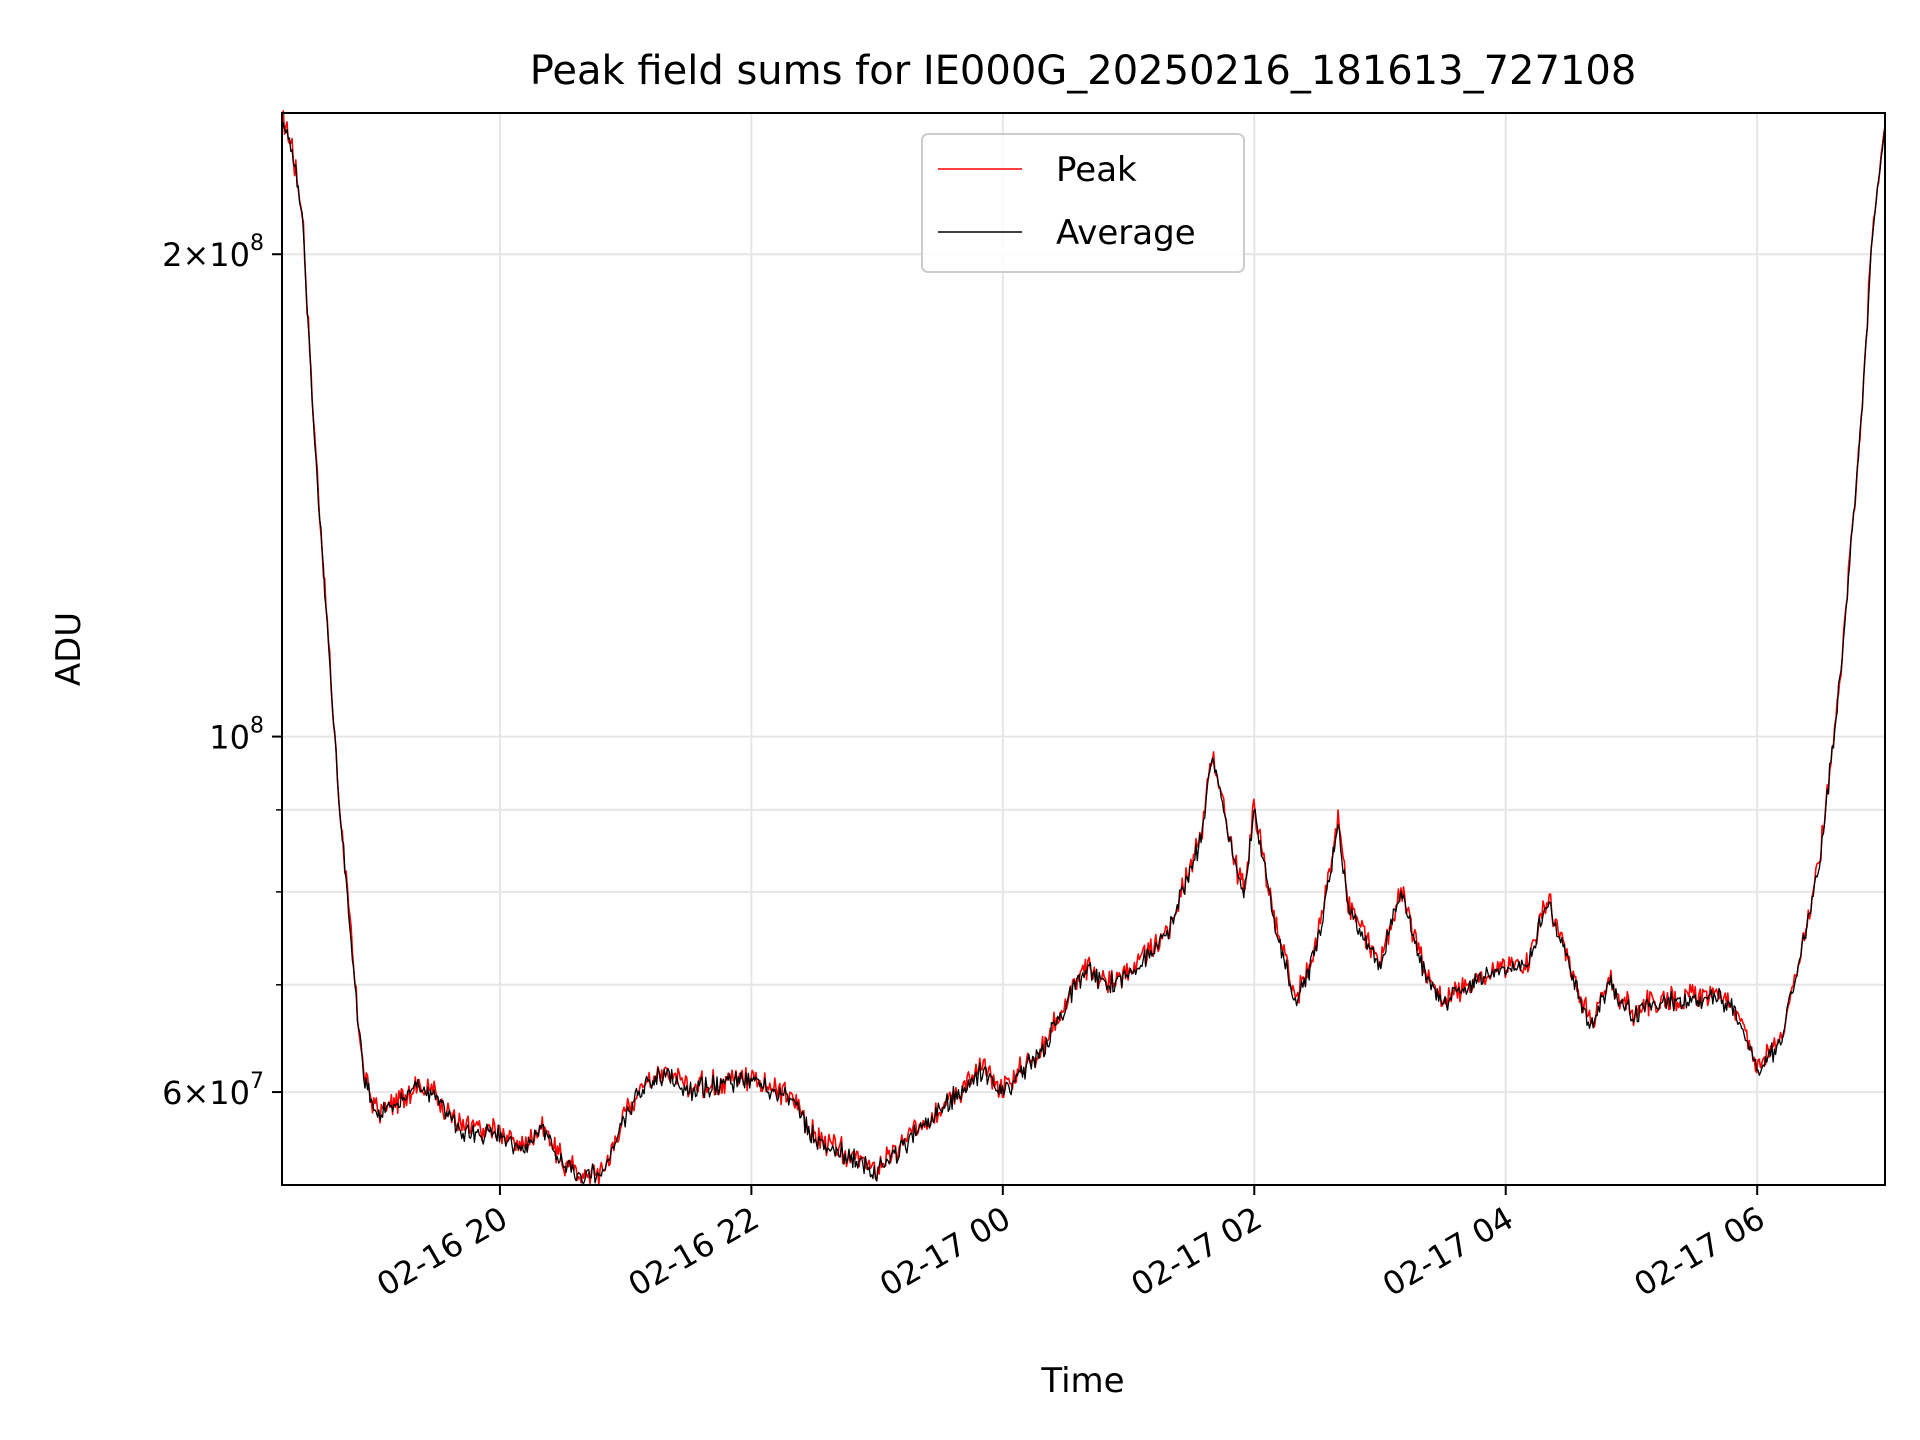 The image size is (1920, 1440). What do you see at coordinates (1083, 203) in the screenshot?
I see `legend: Peak Average` at bounding box center [1083, 203].